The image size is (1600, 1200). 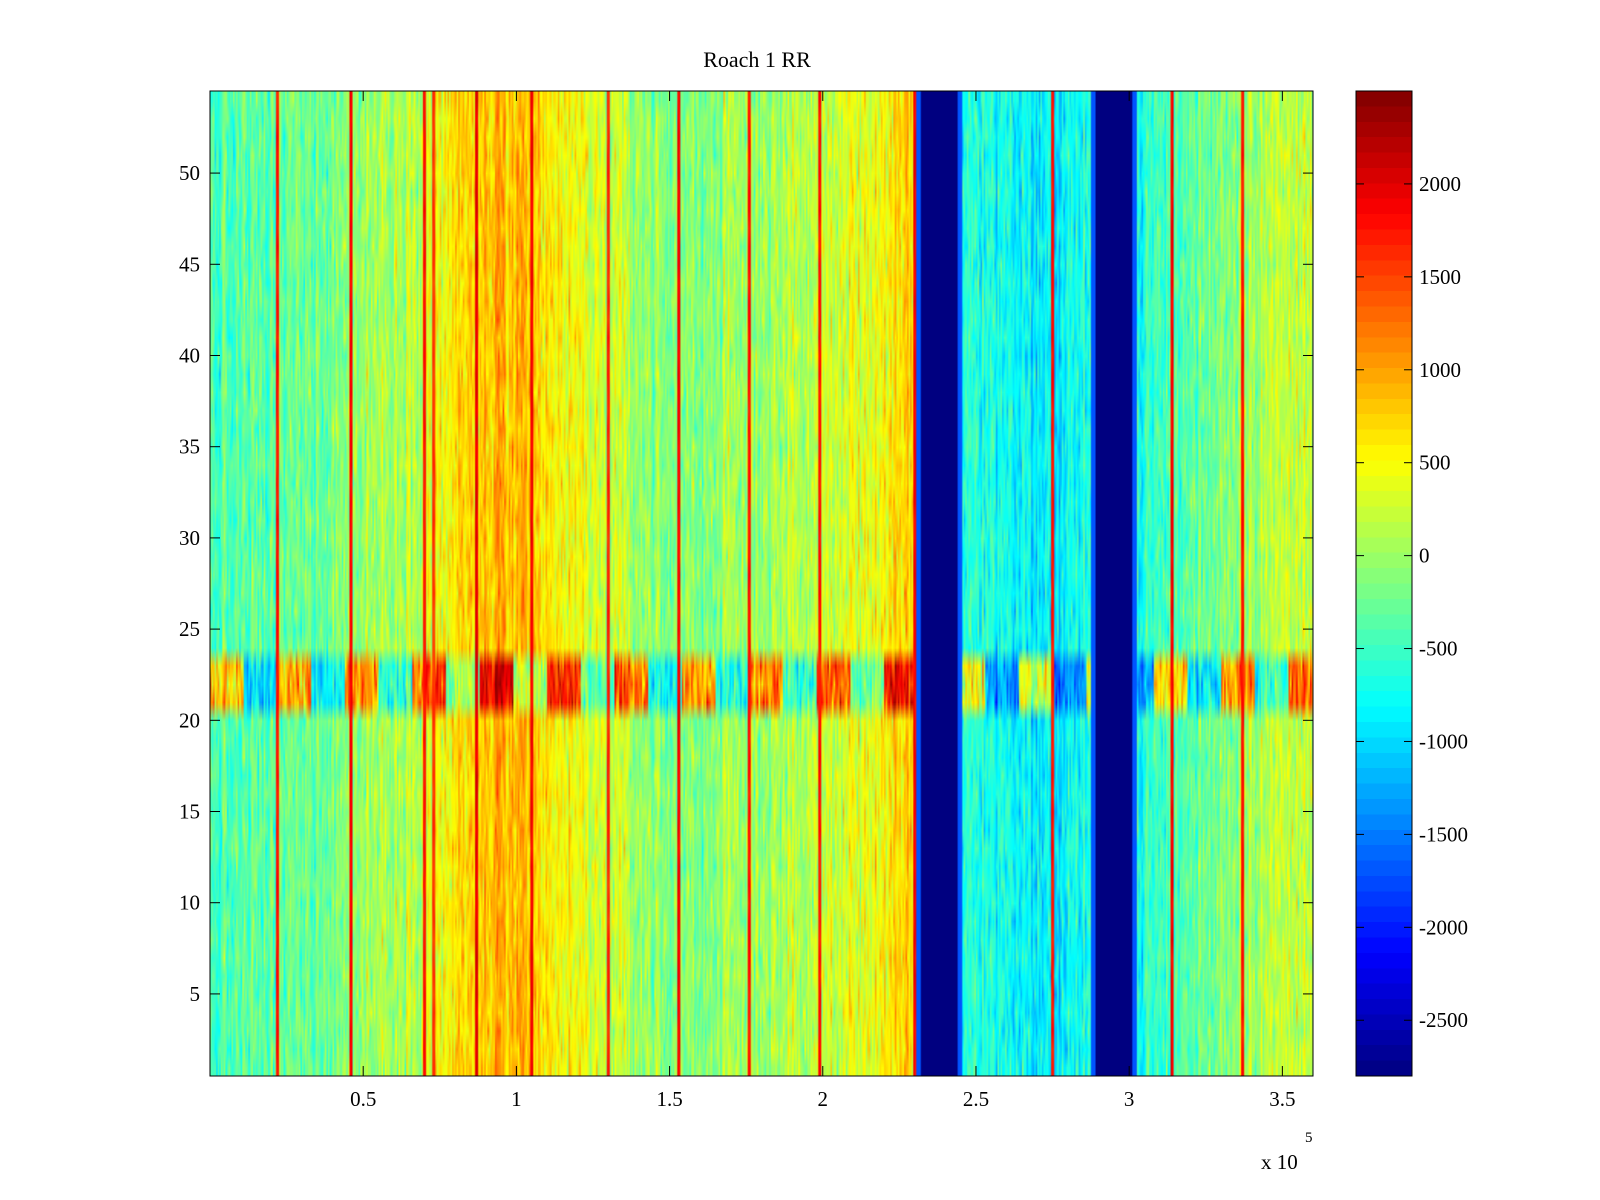 What do you see at coordinates (1443, 834) in the screenshot?
I see `colorbar-tick-label: -1500` at bounding box center [1443, 834].